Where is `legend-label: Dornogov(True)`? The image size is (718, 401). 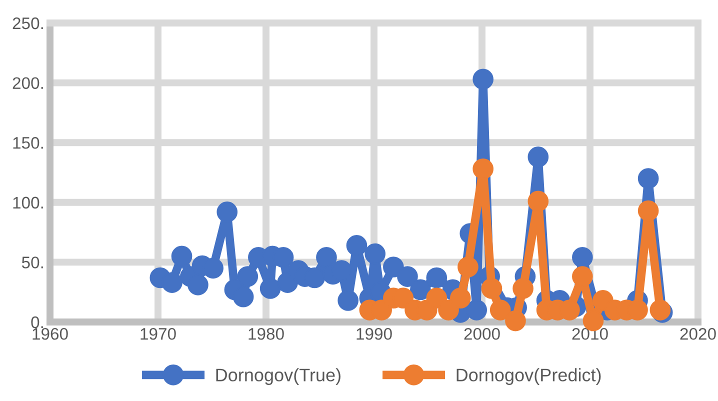 legend-label: Dornogov(True) is located at coordinates (278, 376).